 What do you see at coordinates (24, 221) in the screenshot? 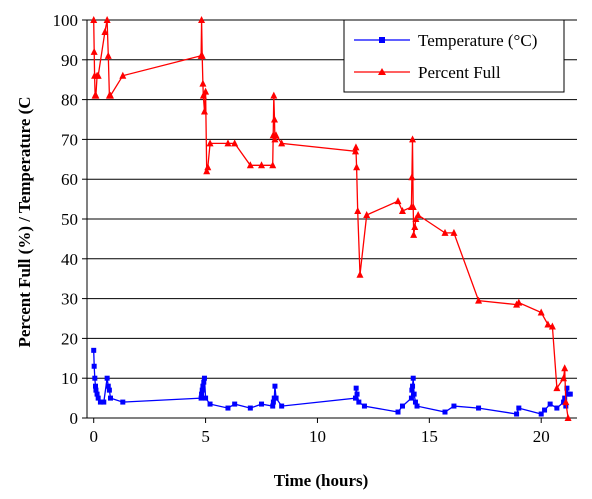
I see `y-axis-title: Percent Full (%) / Temperature (C` at bounding box center [24, 221].